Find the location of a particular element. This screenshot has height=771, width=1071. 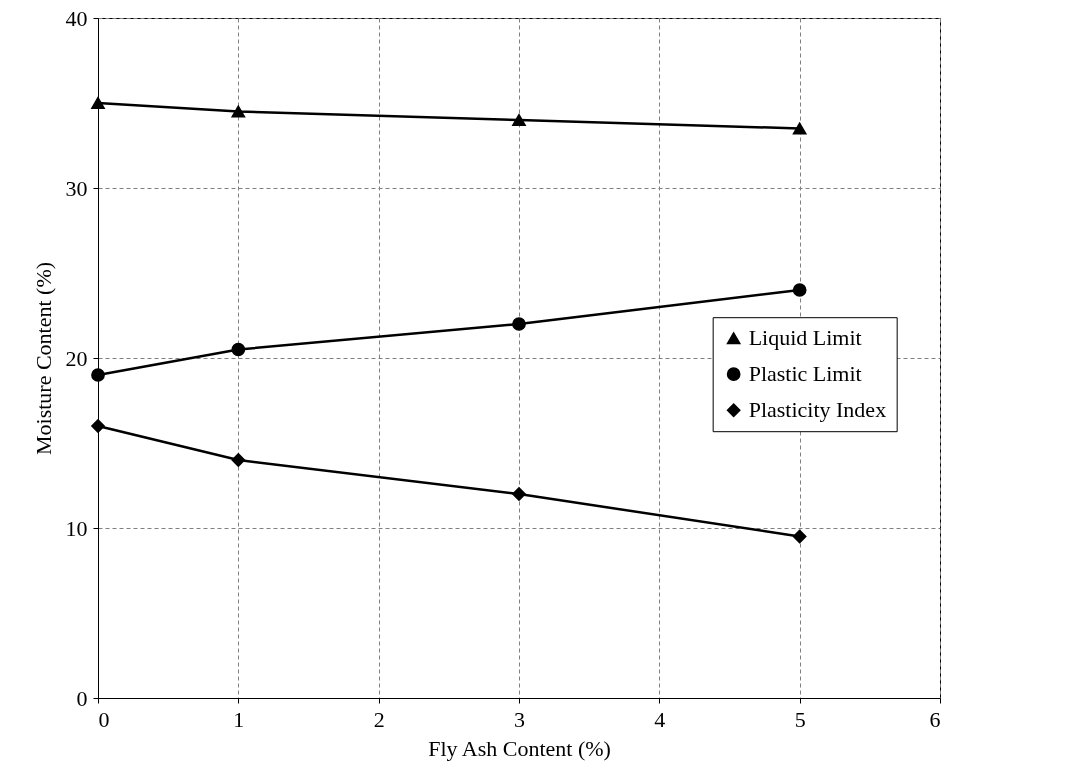

legend-label: Plastic Limit is located at coordinates (805, 374).